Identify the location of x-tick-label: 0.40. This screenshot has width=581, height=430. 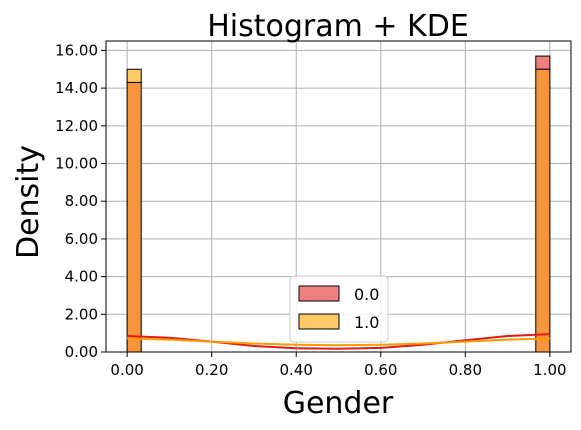
(296, 370).